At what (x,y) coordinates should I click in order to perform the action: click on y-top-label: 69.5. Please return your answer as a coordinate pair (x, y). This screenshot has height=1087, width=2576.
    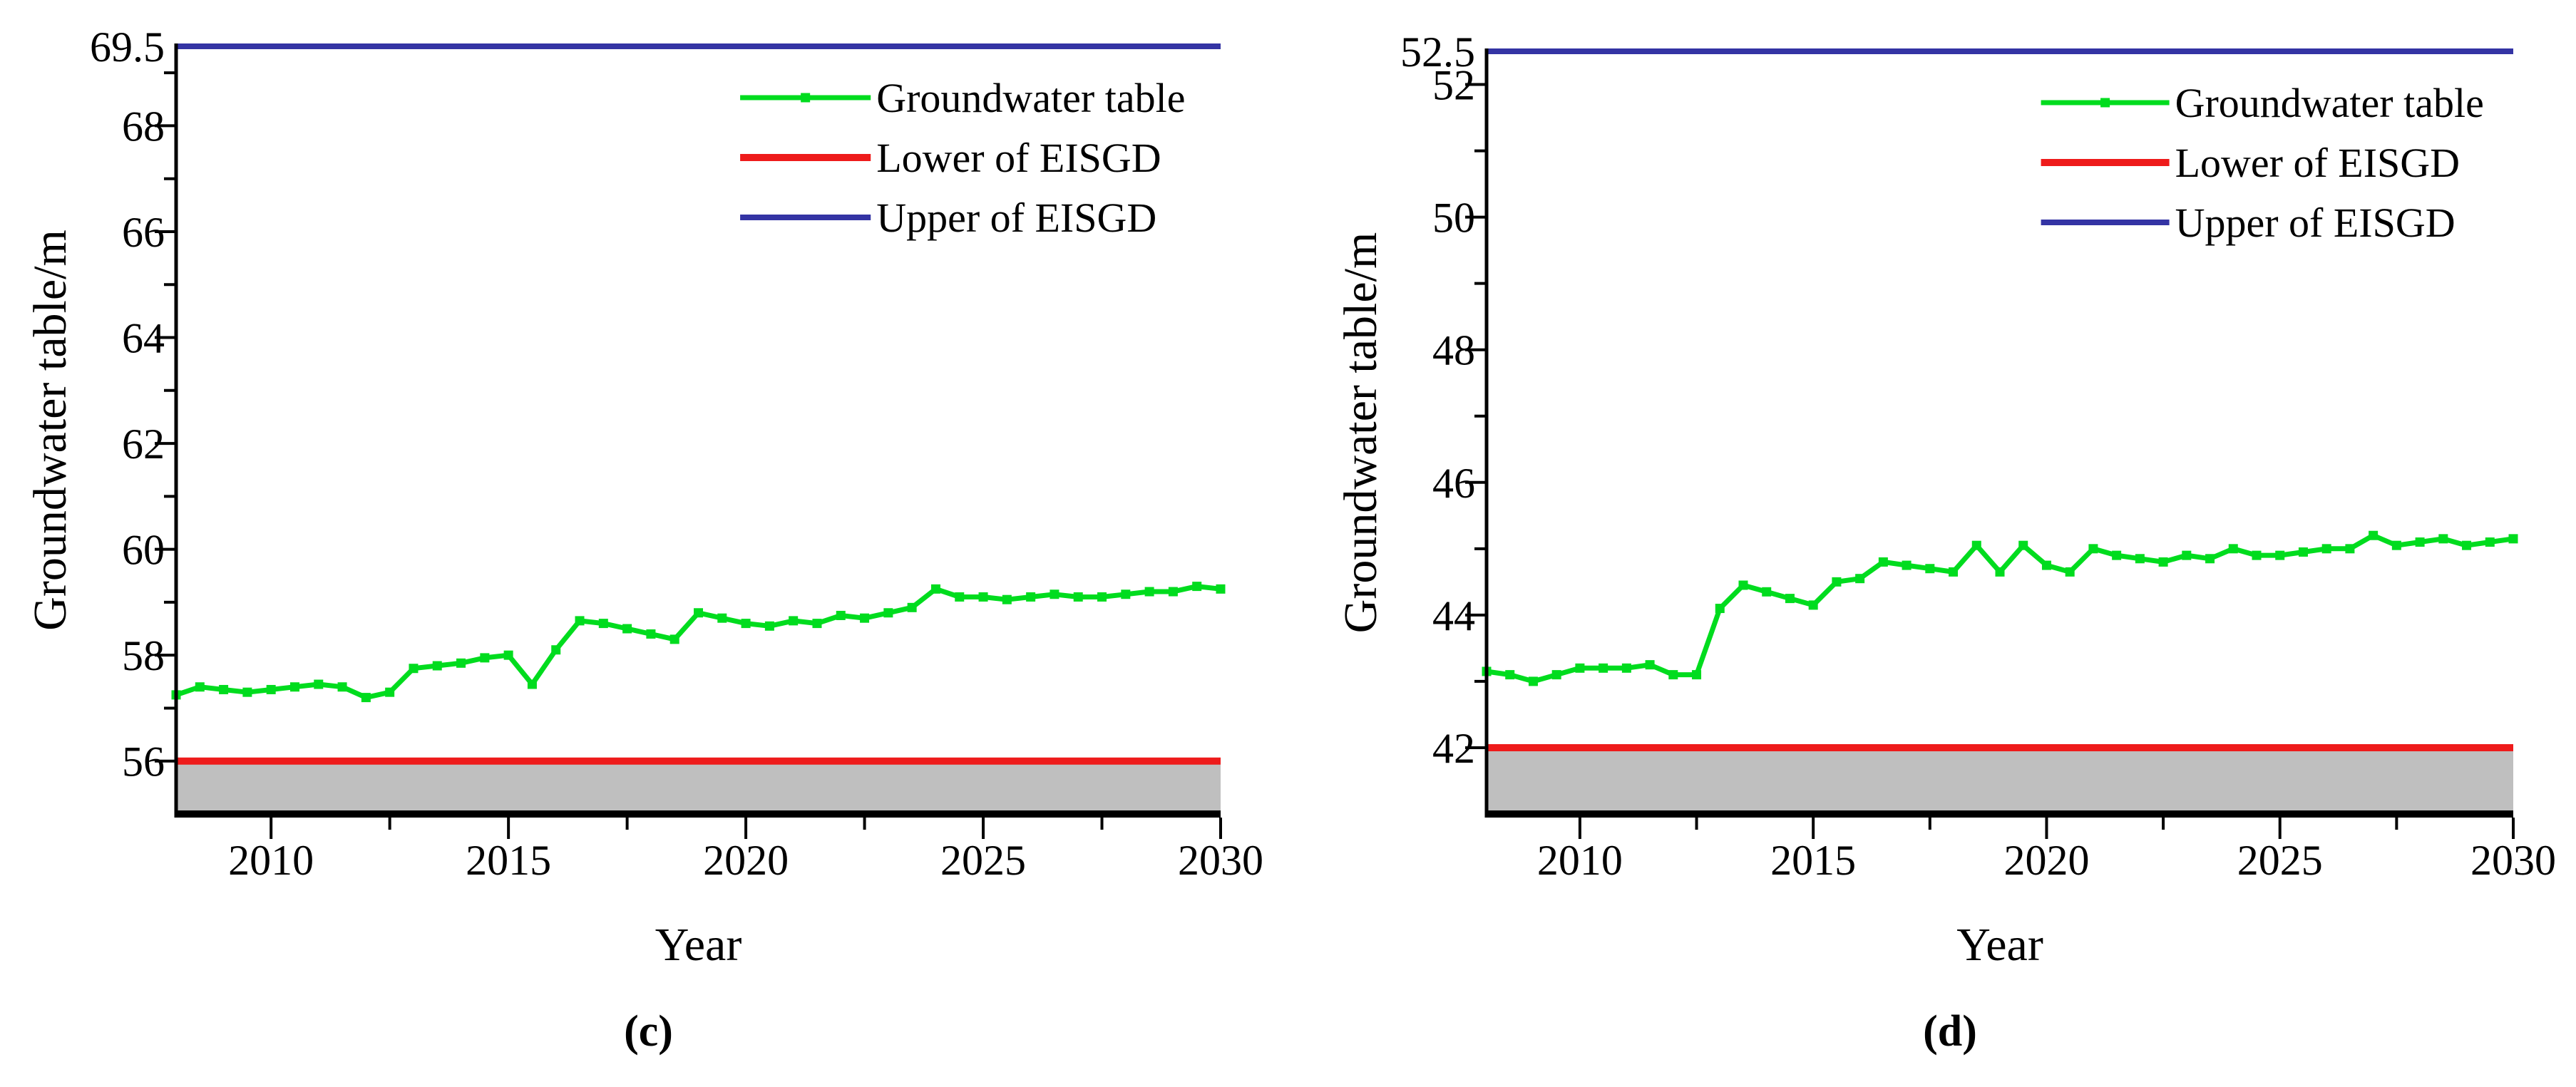
    Looking at the image, I should click on (127, 47).